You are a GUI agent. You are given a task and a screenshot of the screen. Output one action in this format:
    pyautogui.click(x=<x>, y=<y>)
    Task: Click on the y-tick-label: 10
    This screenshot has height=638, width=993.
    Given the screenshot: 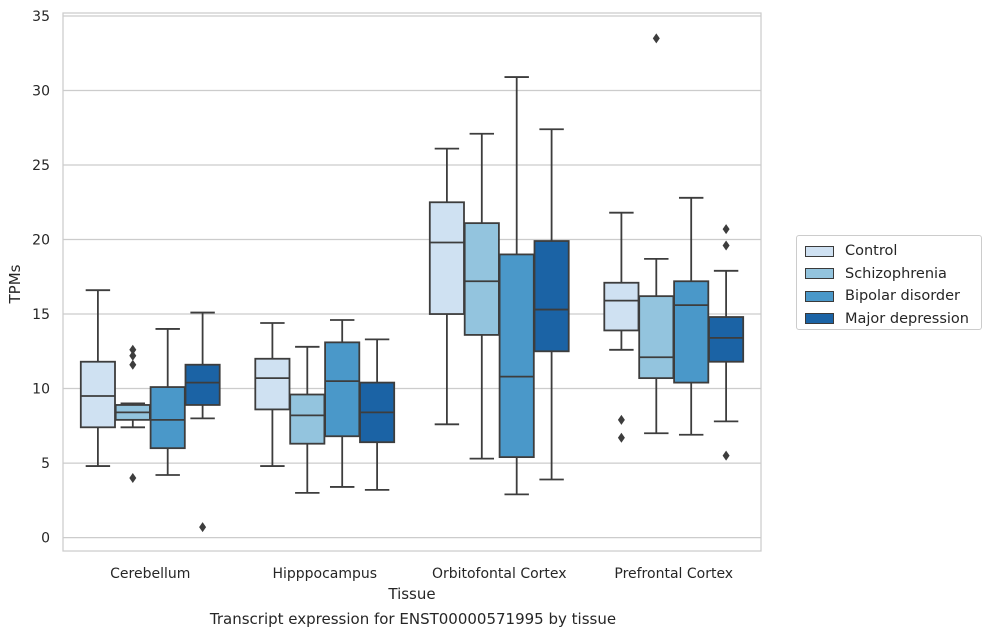 What is the action you would take?
    pyautogui.click(x=41, y=390)
    